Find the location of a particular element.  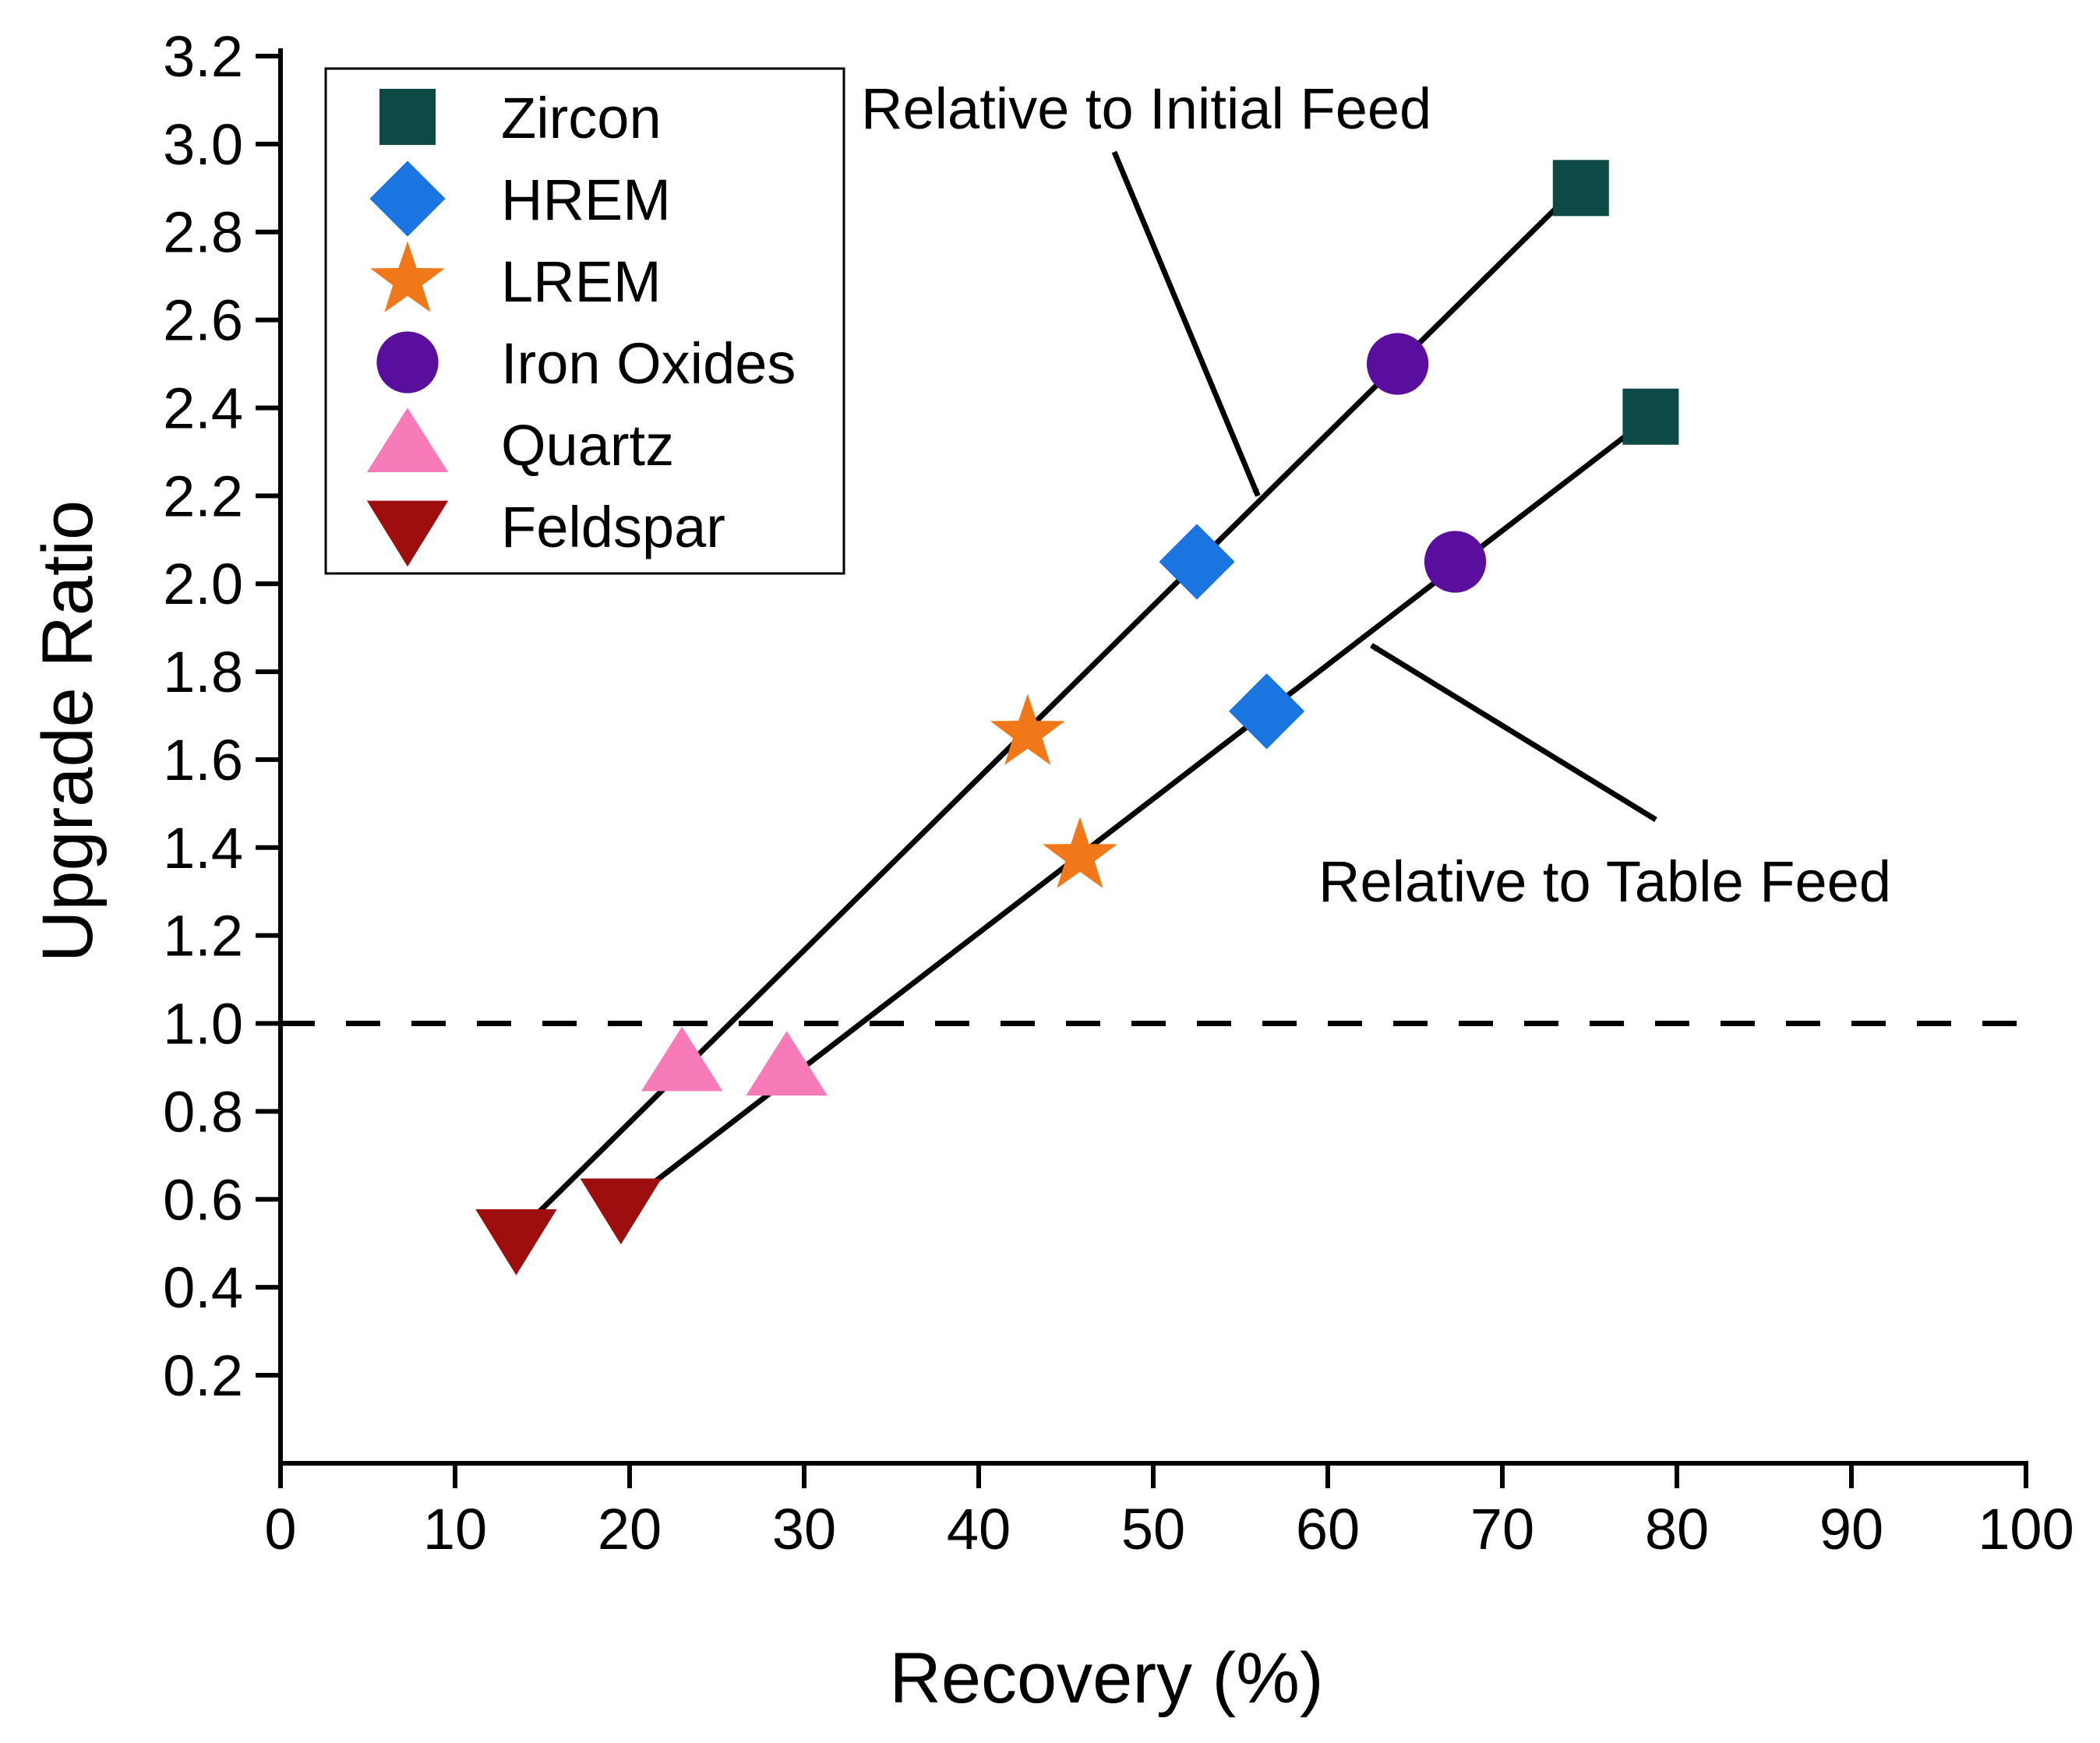

y-tick-label: 1.2 is located at coordinates (203, 936).